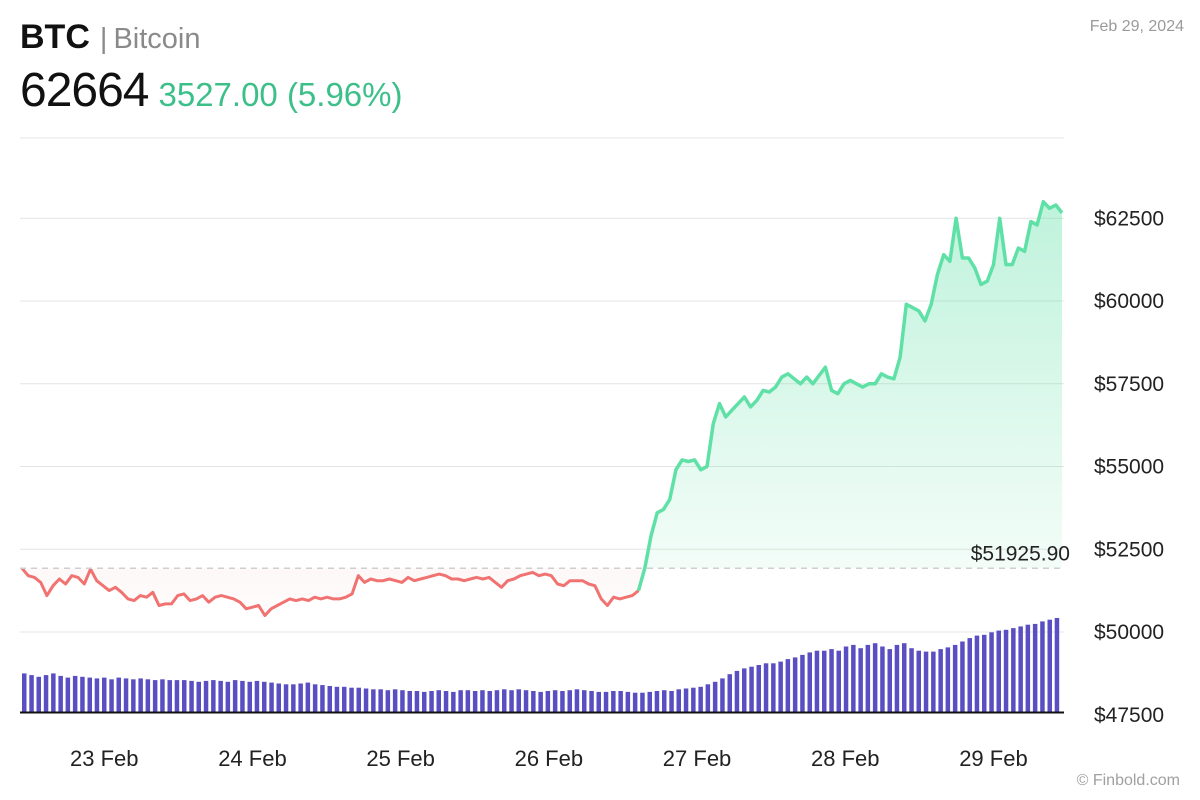 The image size is (1200, 800). What do you see at coordinates (55, 37) in the screenshot?
I see `ticker-symbol: BTC` at bounding box center [55, 37].